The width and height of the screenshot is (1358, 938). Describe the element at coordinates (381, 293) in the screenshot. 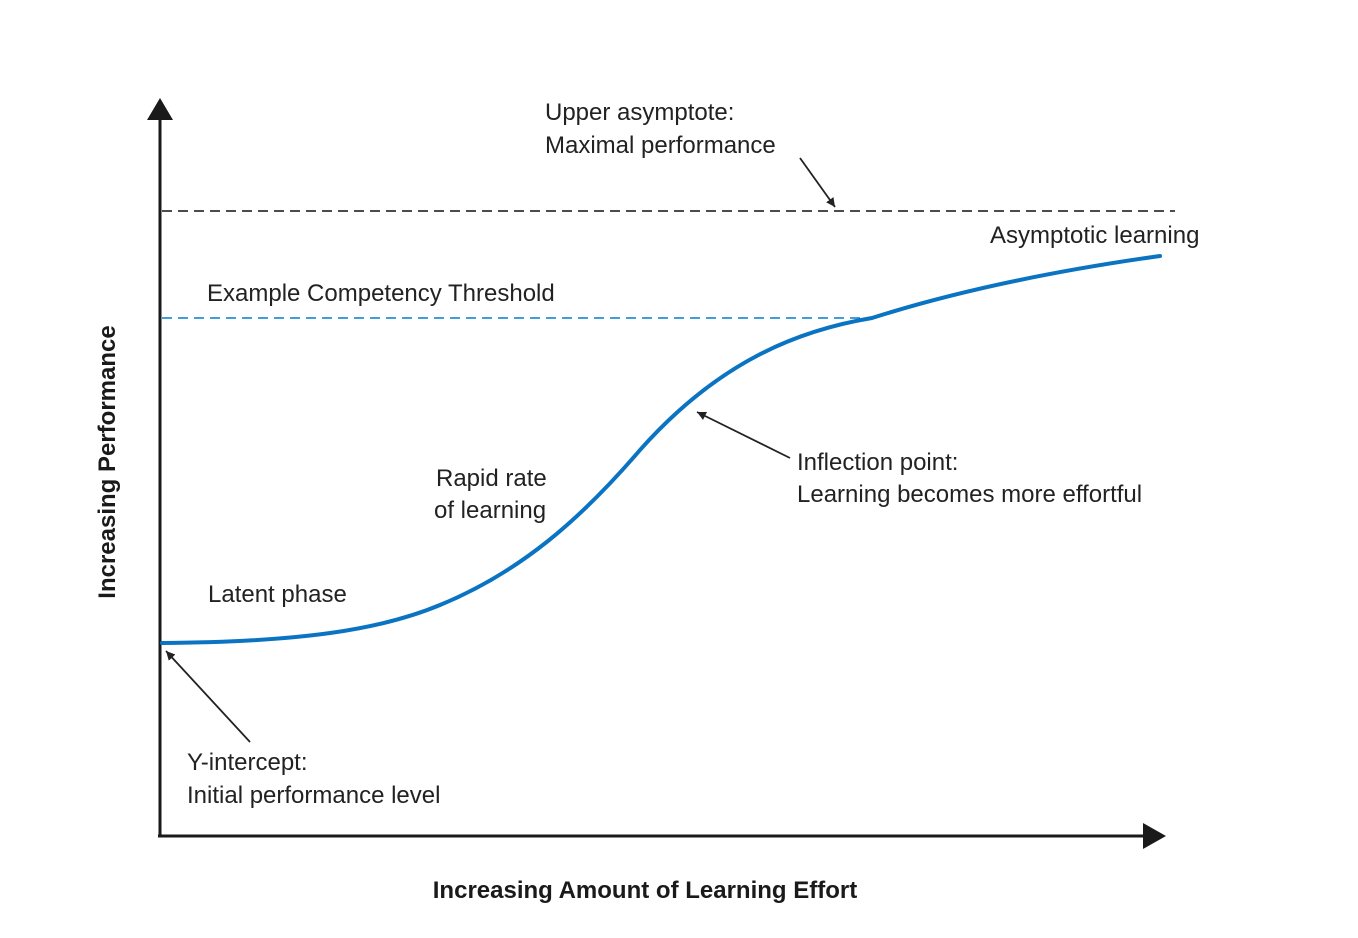

I see `competency-threshold-label: Example Competency Threshold` at that location.